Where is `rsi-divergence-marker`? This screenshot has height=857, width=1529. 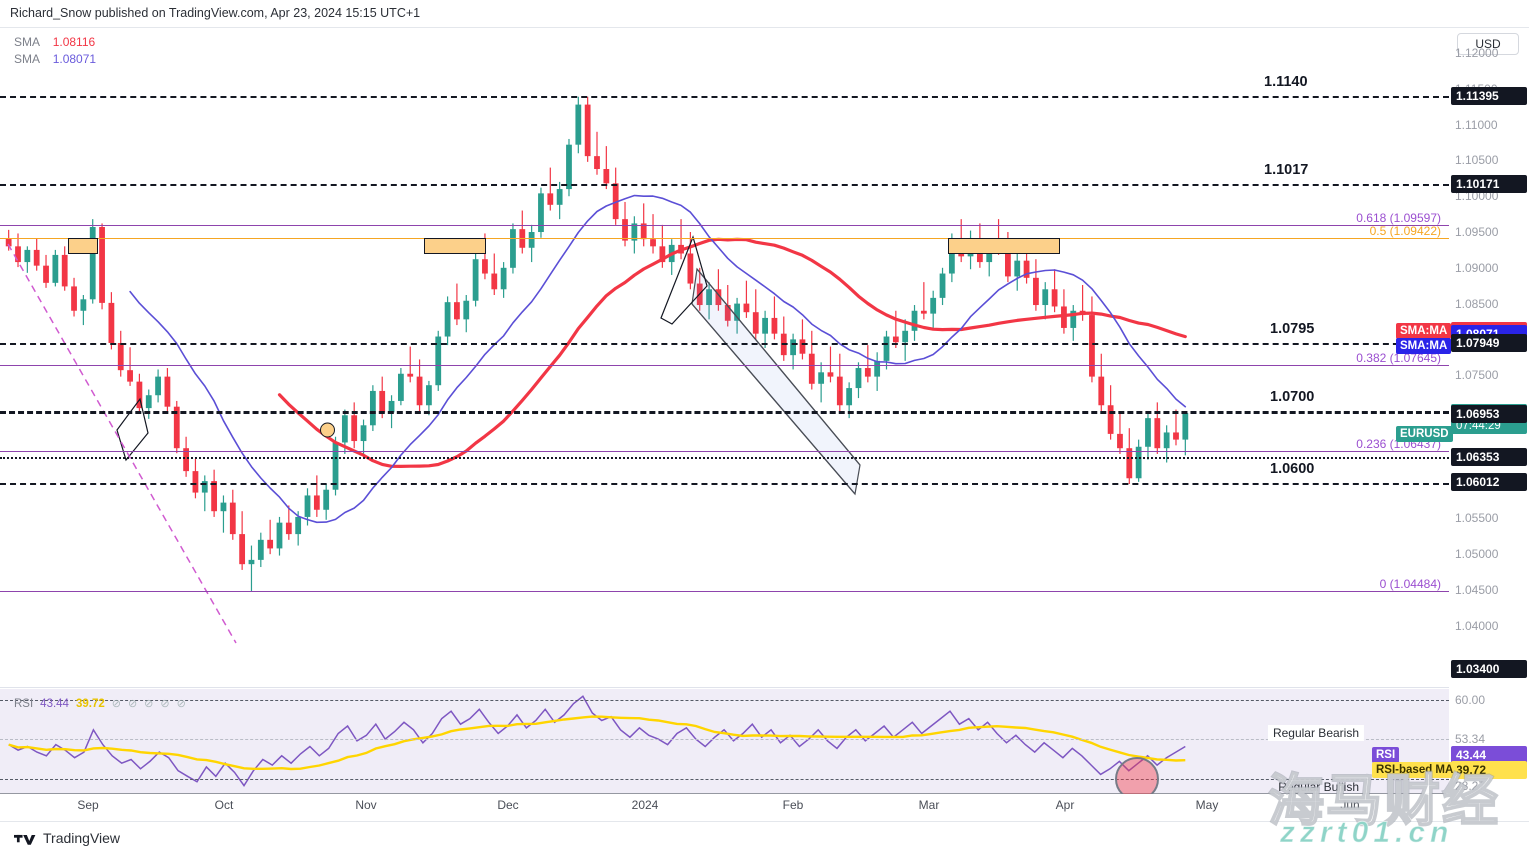 rsi-divergence-marker is located at coordinates (1137, 779).